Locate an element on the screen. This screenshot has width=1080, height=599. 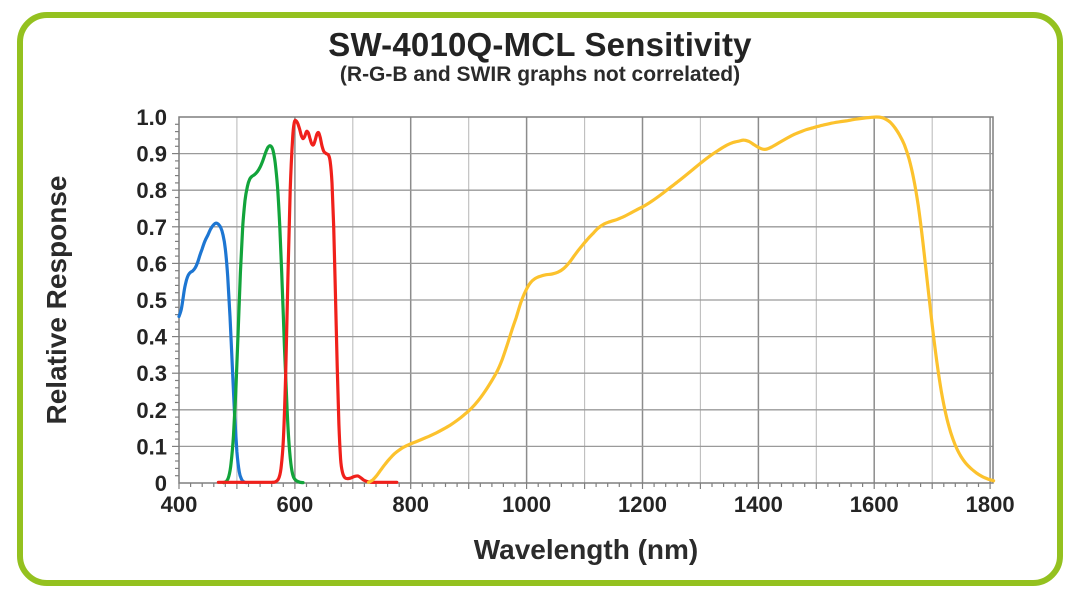
x-tick-label: 1200 is located at coordinates (642, 504).